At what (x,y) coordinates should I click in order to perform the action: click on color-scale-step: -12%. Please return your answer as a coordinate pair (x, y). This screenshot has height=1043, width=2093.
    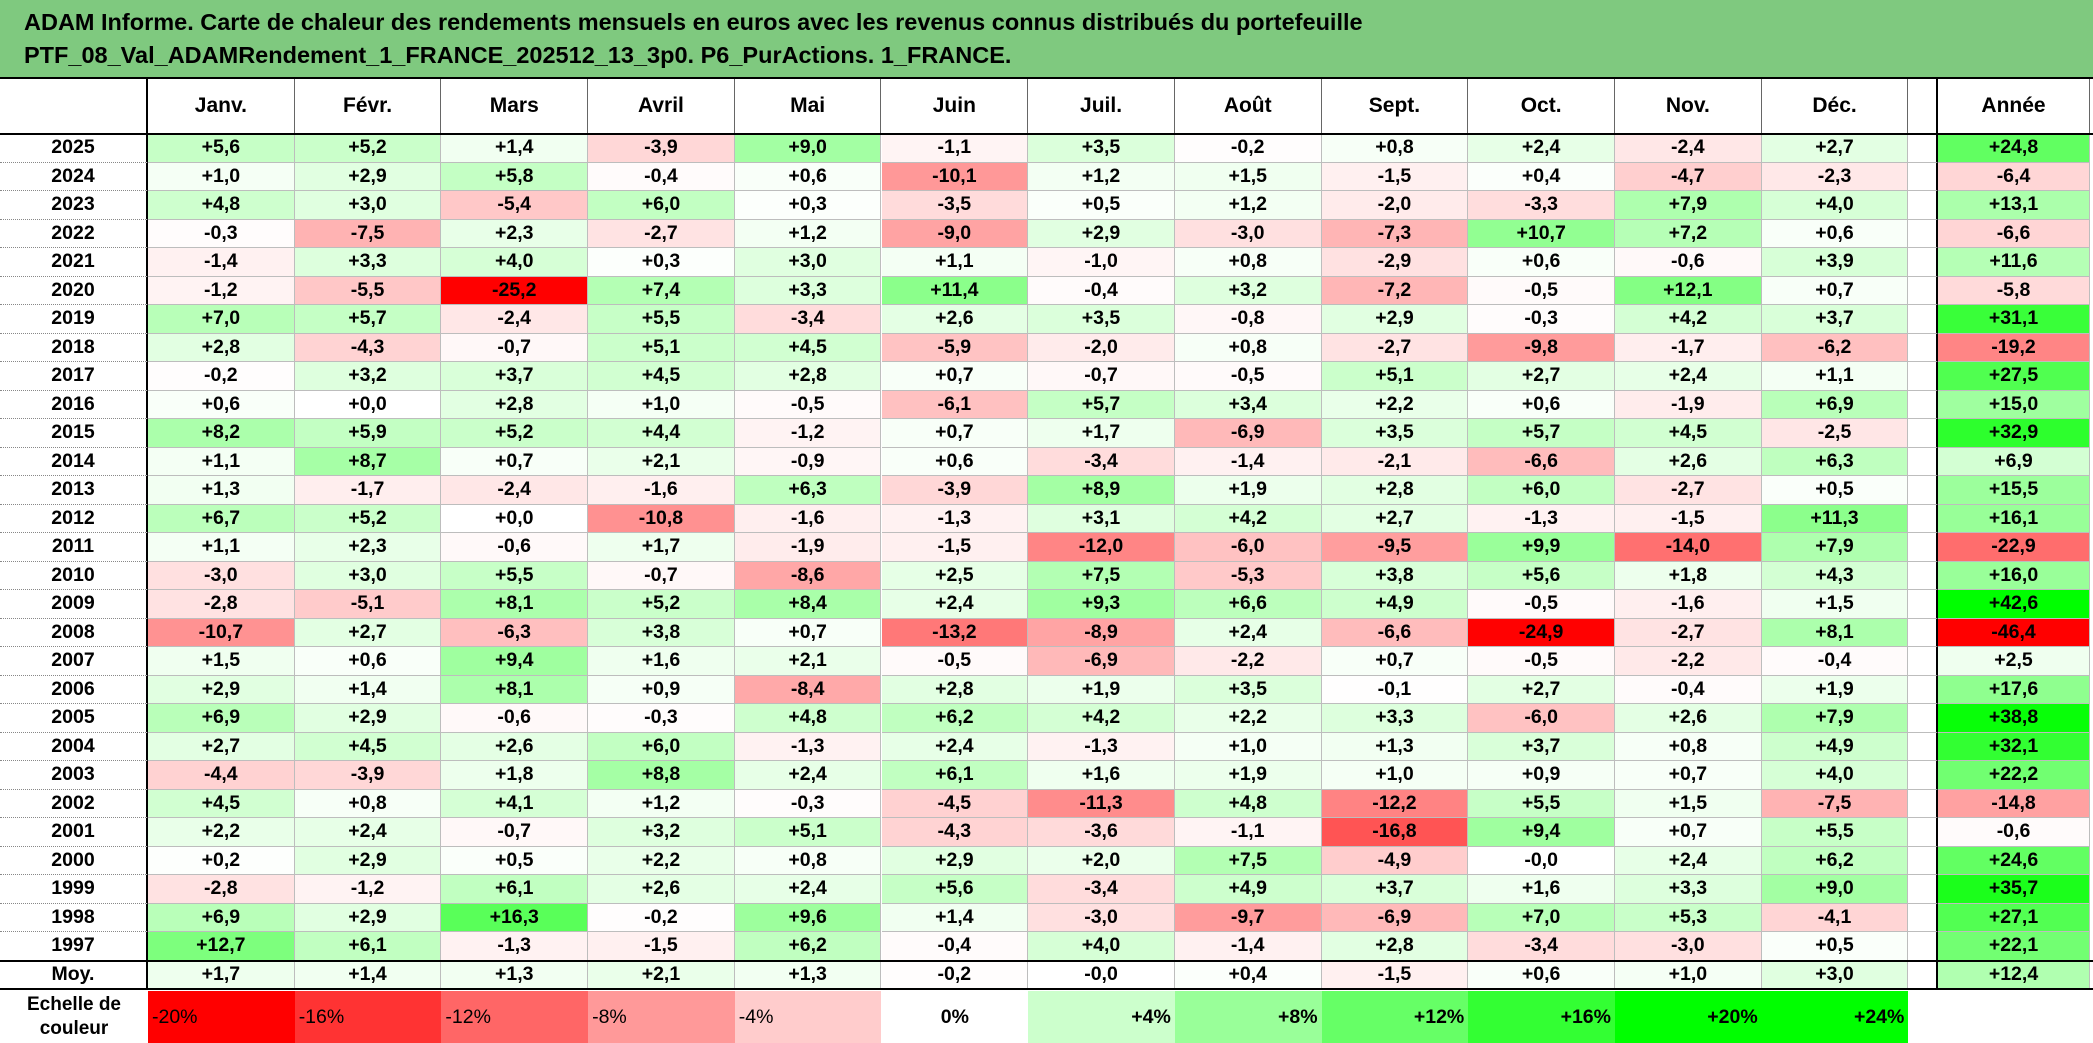
    Looking at the image, I should click on (515, 1017).